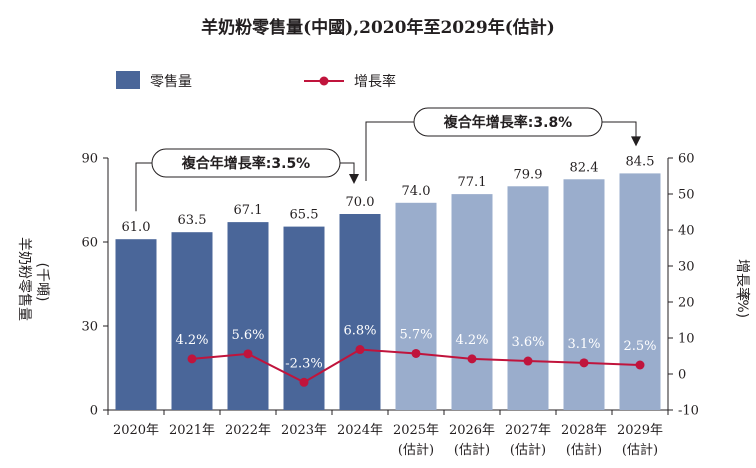 Image resolution: width=756 pixels, height=468 pixels. Describe the element at coordinates (360, 202) in the screenshot. I see `bar-value-label: 70.0` at that location.